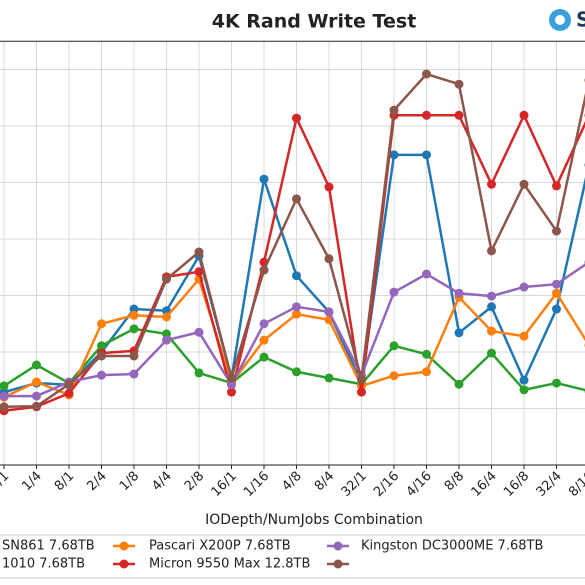 This screenshot has height=585, width=585. What do you see at coordinates (43, 564) in the screenshot?
I see `legend-label: 1010 7.68TB` at bounding box center [43, 564].